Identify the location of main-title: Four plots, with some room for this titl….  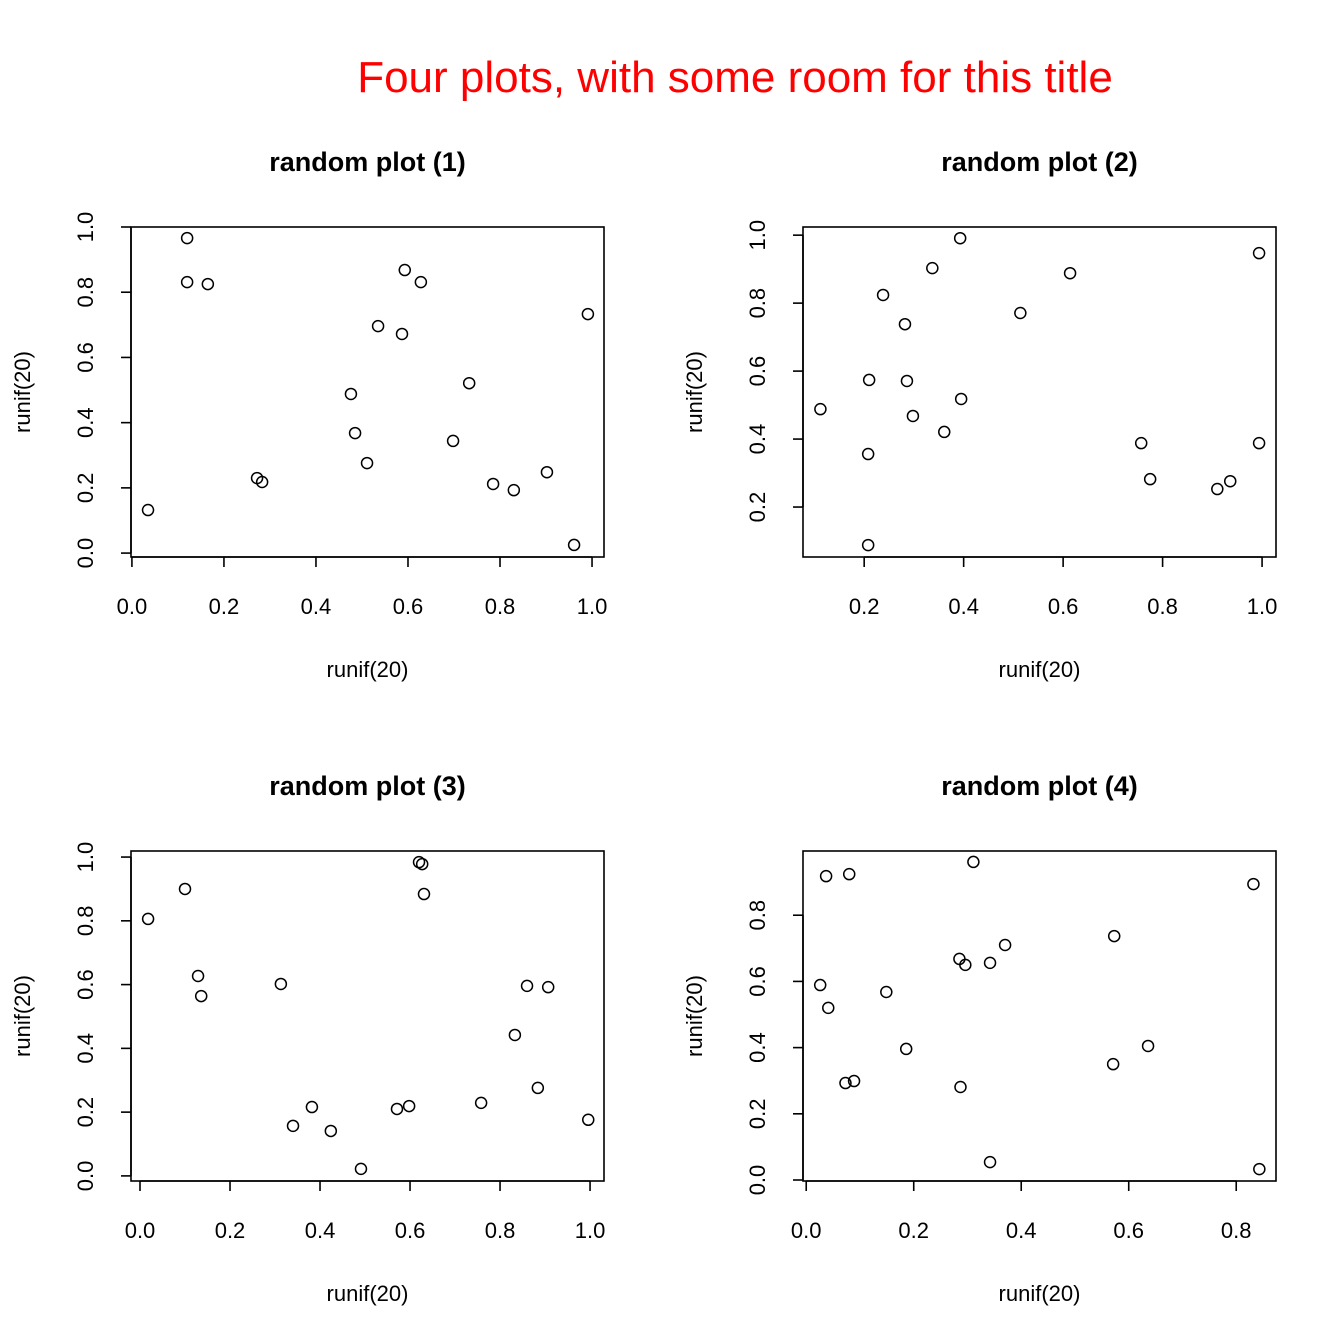
(735, 77).